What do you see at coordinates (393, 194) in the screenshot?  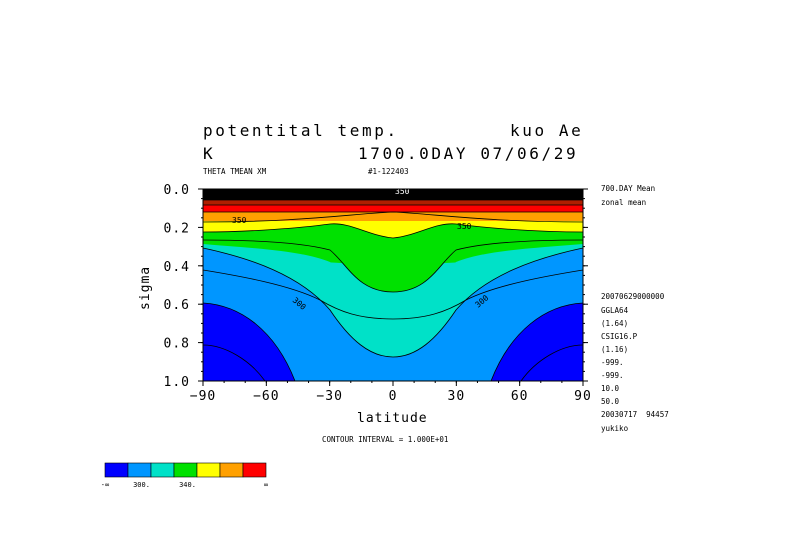 I see `fill-band-top` at bounding box center [393, 194].